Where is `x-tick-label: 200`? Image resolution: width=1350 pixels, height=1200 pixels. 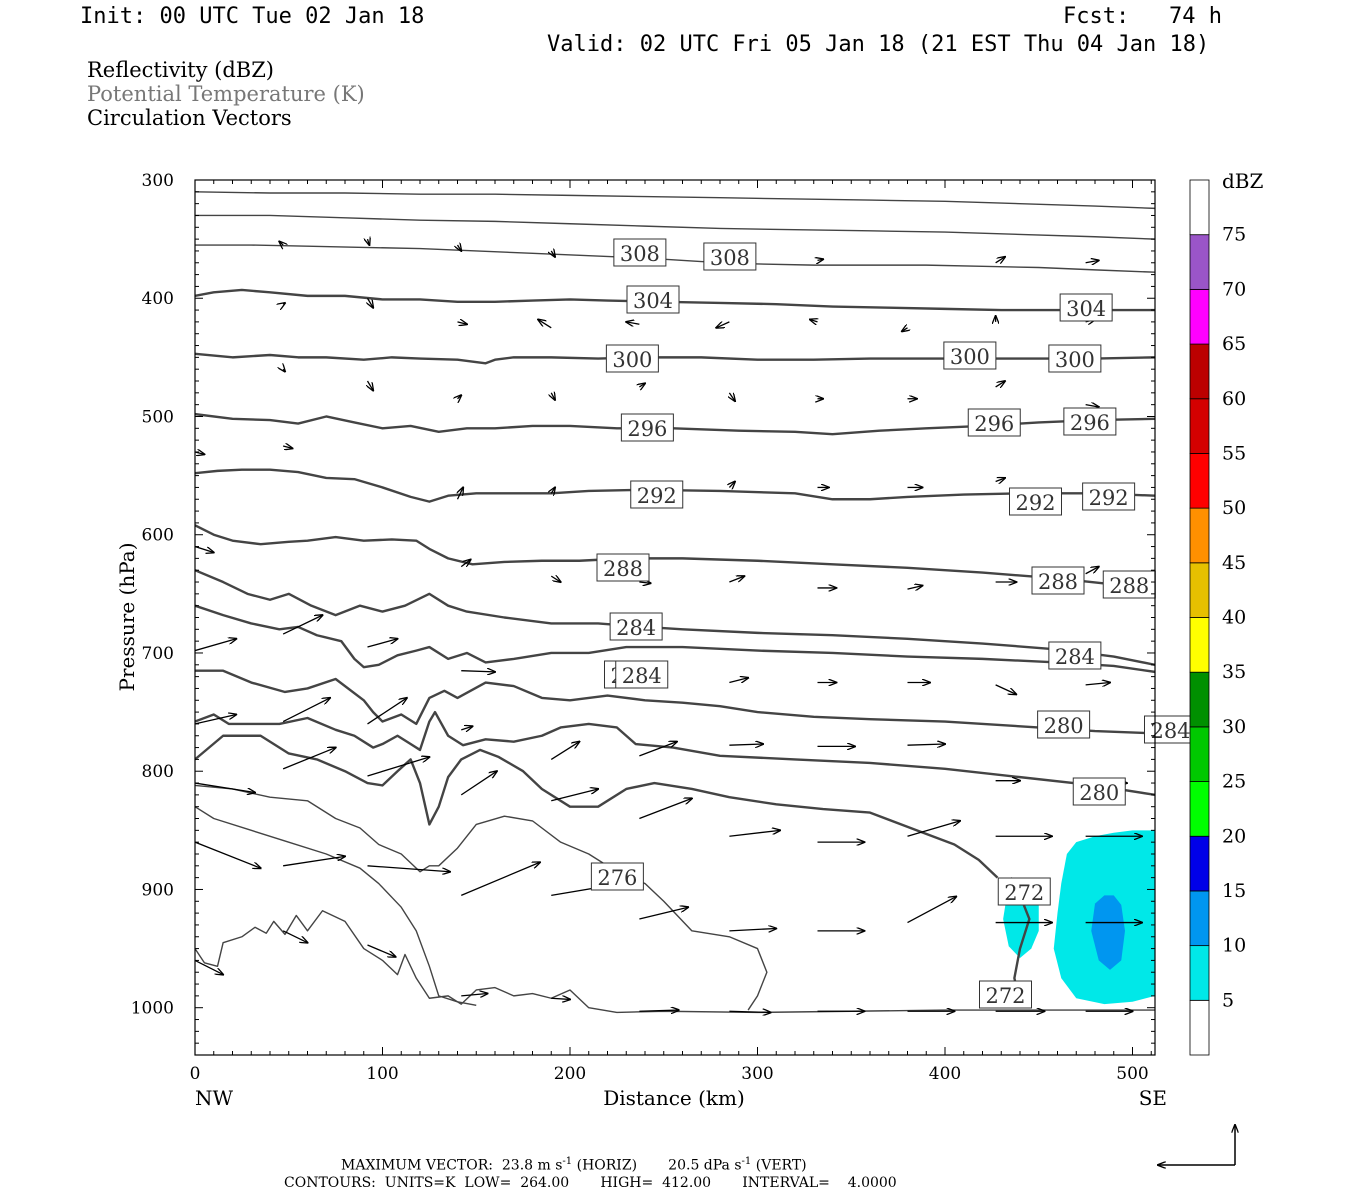
x-tick-label: 200 is located at coordinates (570, 1074).